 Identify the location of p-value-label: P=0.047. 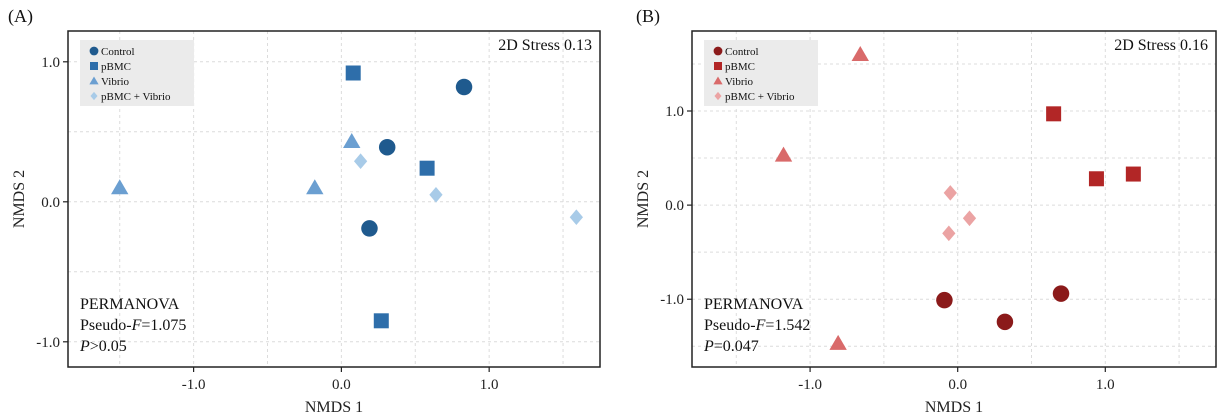
(731, 346).